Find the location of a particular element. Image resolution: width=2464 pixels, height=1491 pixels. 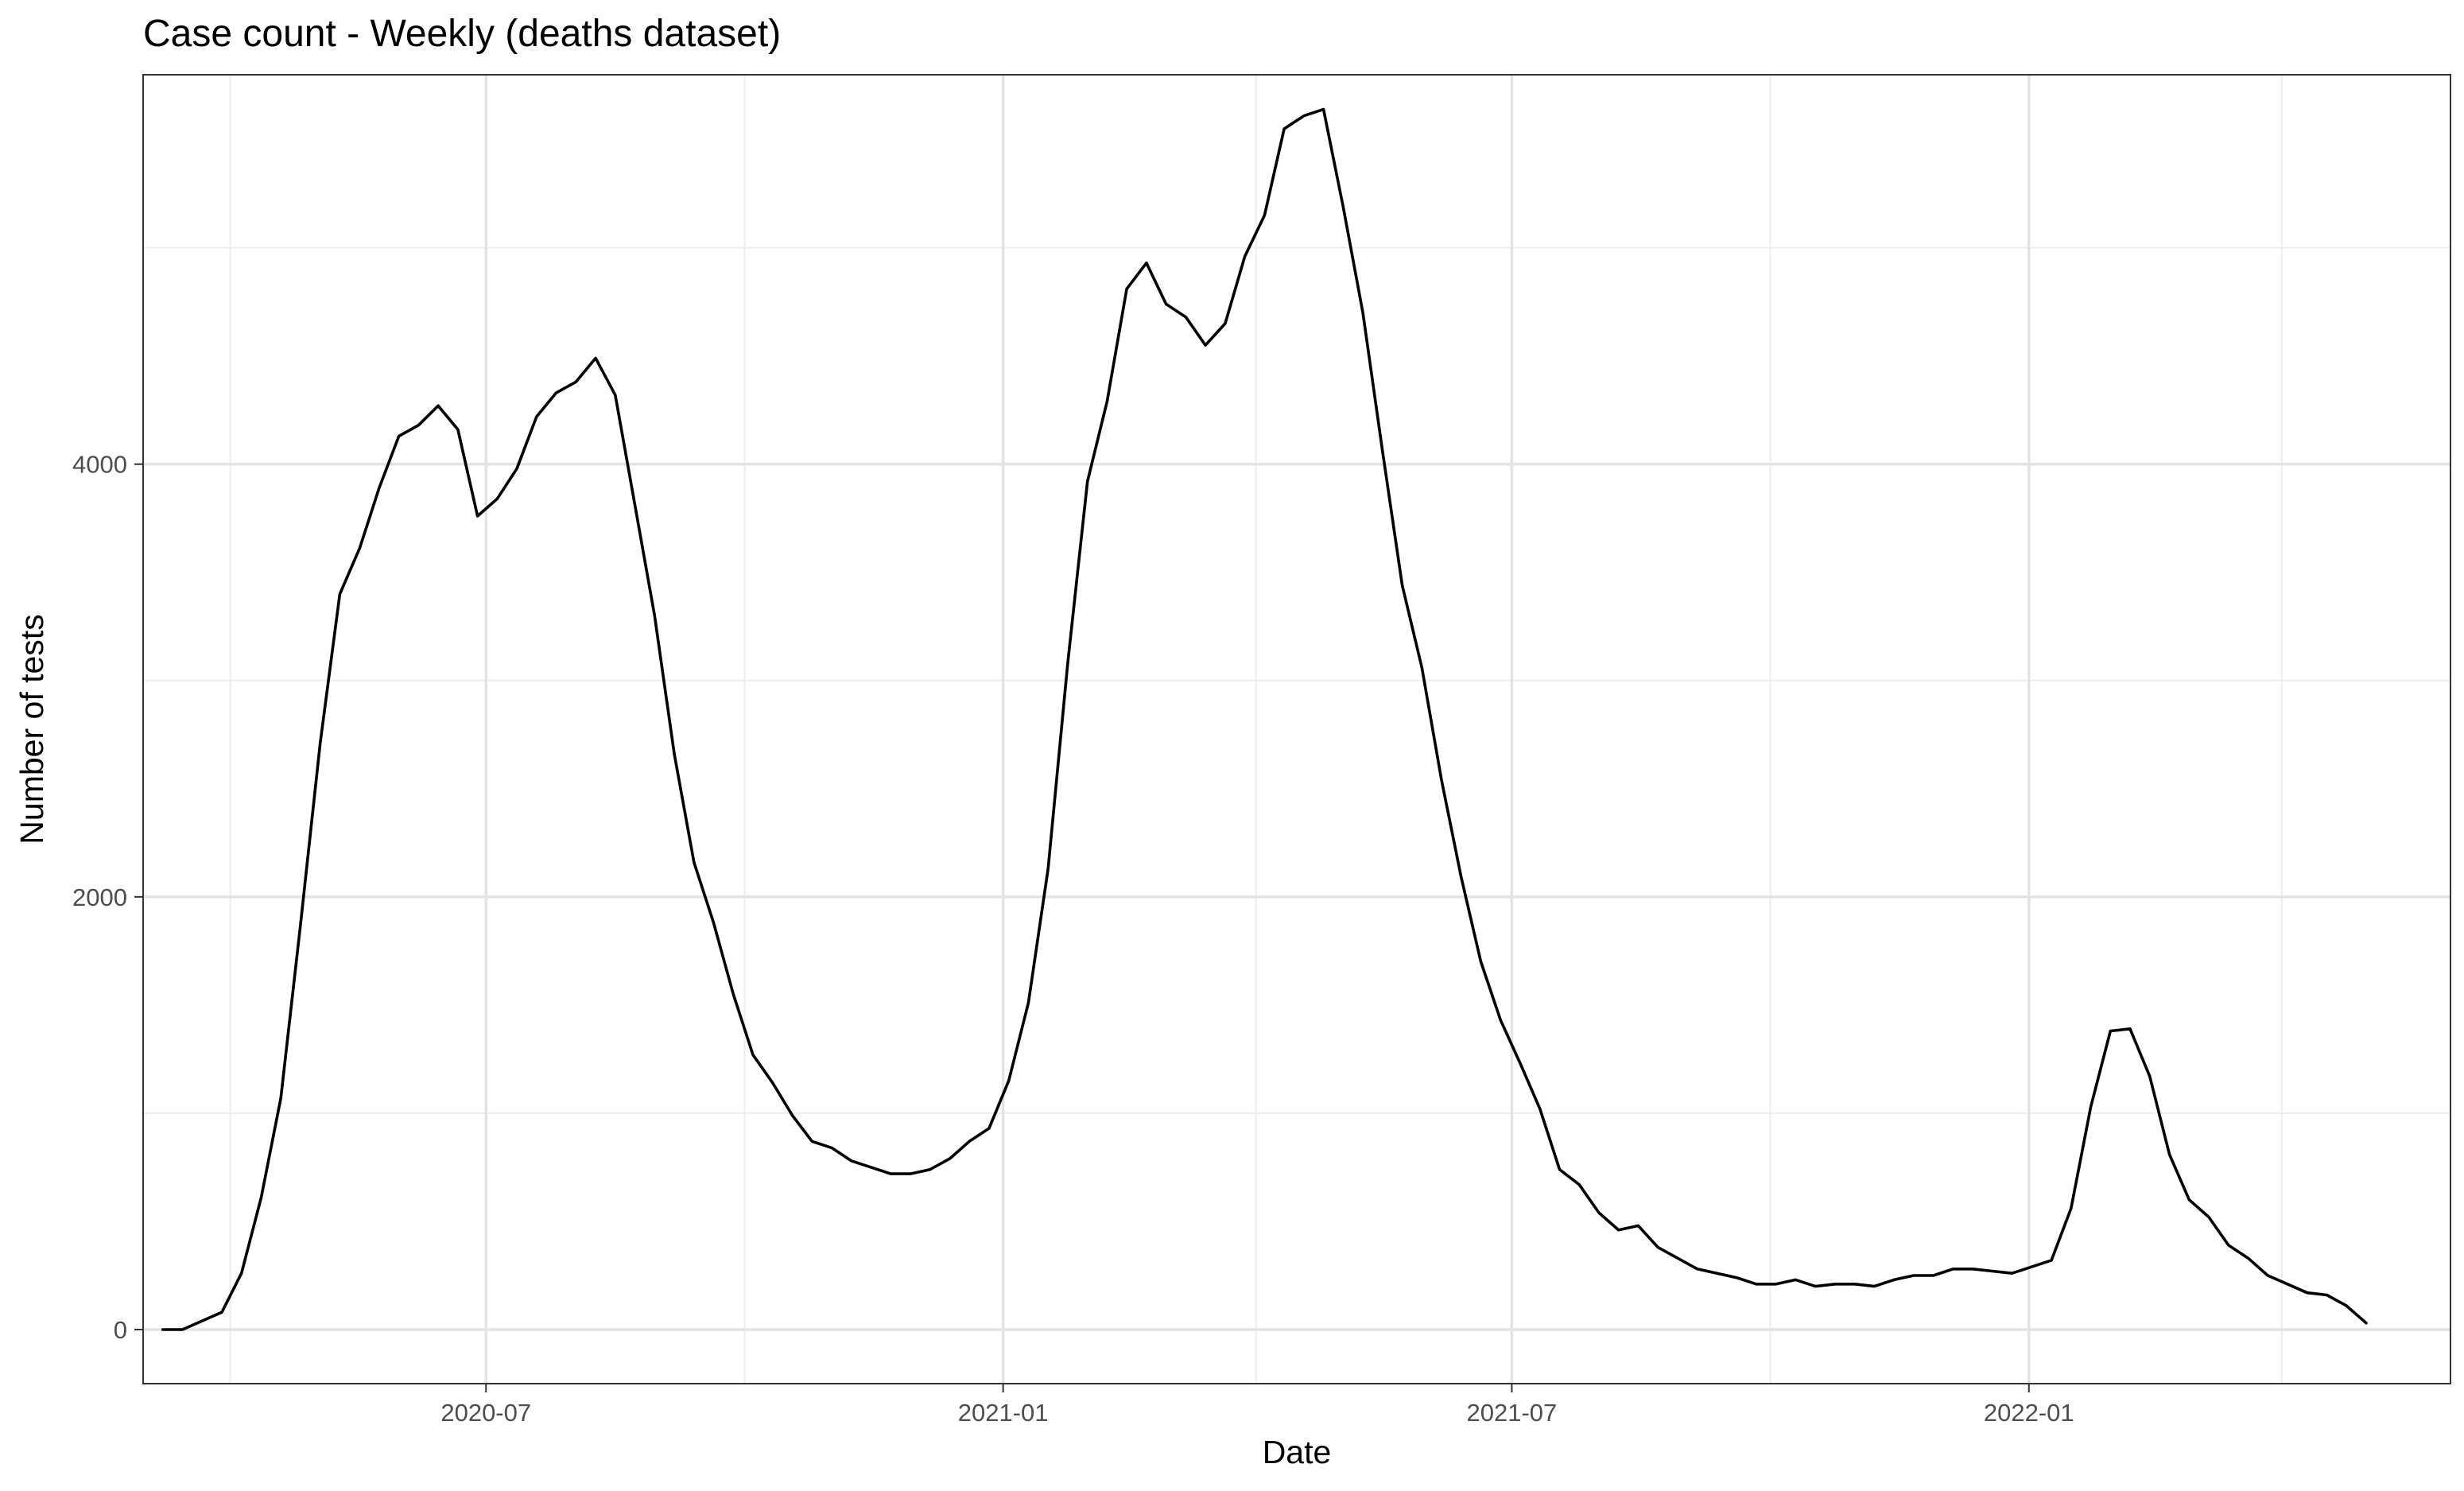

y-tick-label: 4000 is located at coordinates (99, 465).